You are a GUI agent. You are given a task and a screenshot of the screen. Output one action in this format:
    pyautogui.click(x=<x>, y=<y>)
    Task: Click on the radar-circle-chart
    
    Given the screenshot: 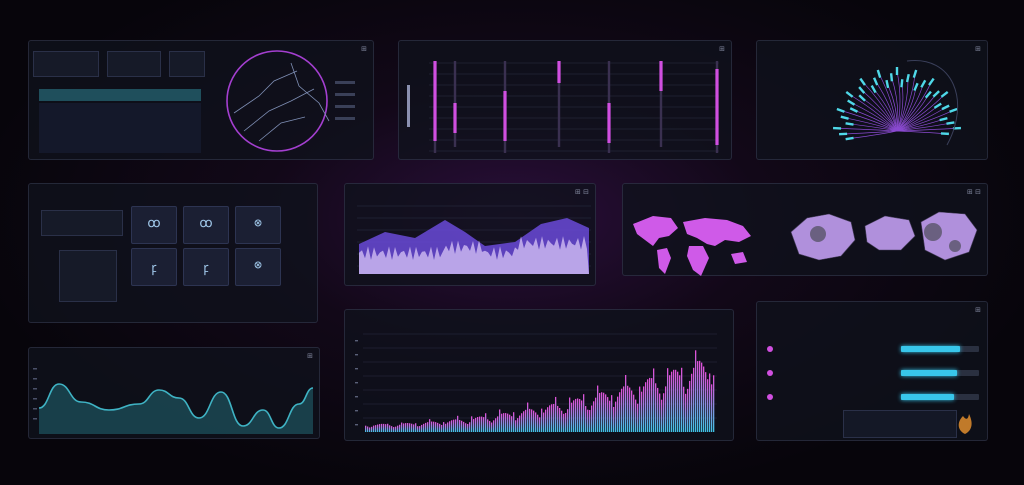 What is the action you would take?
    pyautogui.click(x=290, y=101)
    